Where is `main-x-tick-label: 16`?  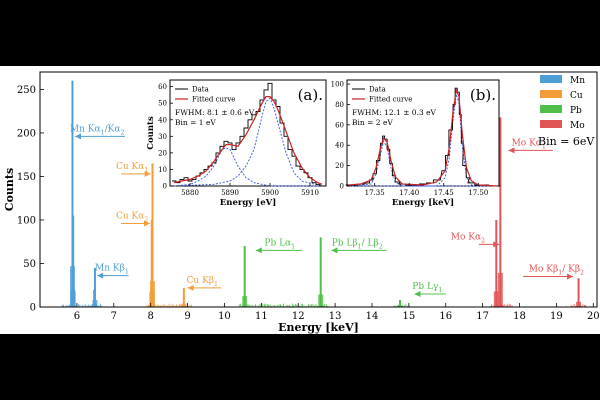 main-x-tick-label: 16 is located at coordinates (445, 316).